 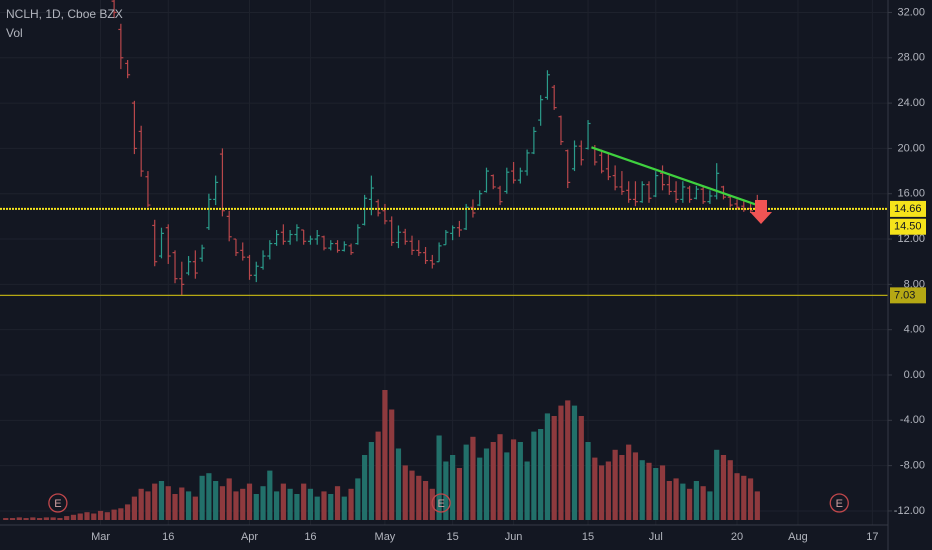 I want to click on level-label: 14.66, so click(x=908, y=209).